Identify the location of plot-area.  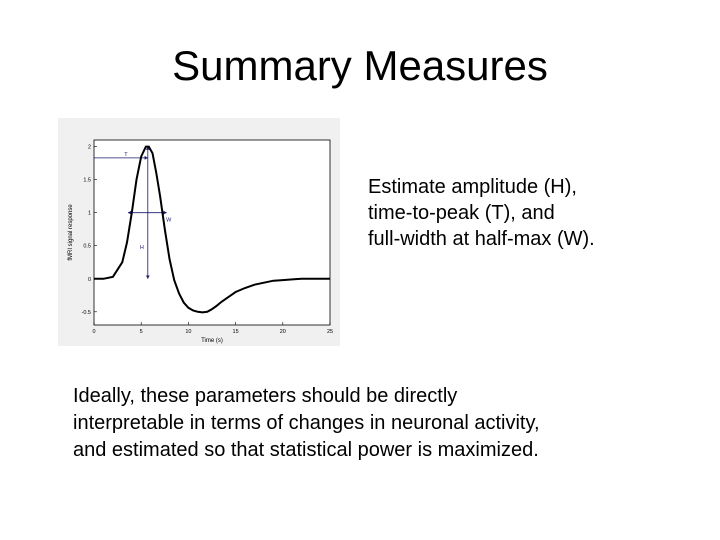
(212, 232).